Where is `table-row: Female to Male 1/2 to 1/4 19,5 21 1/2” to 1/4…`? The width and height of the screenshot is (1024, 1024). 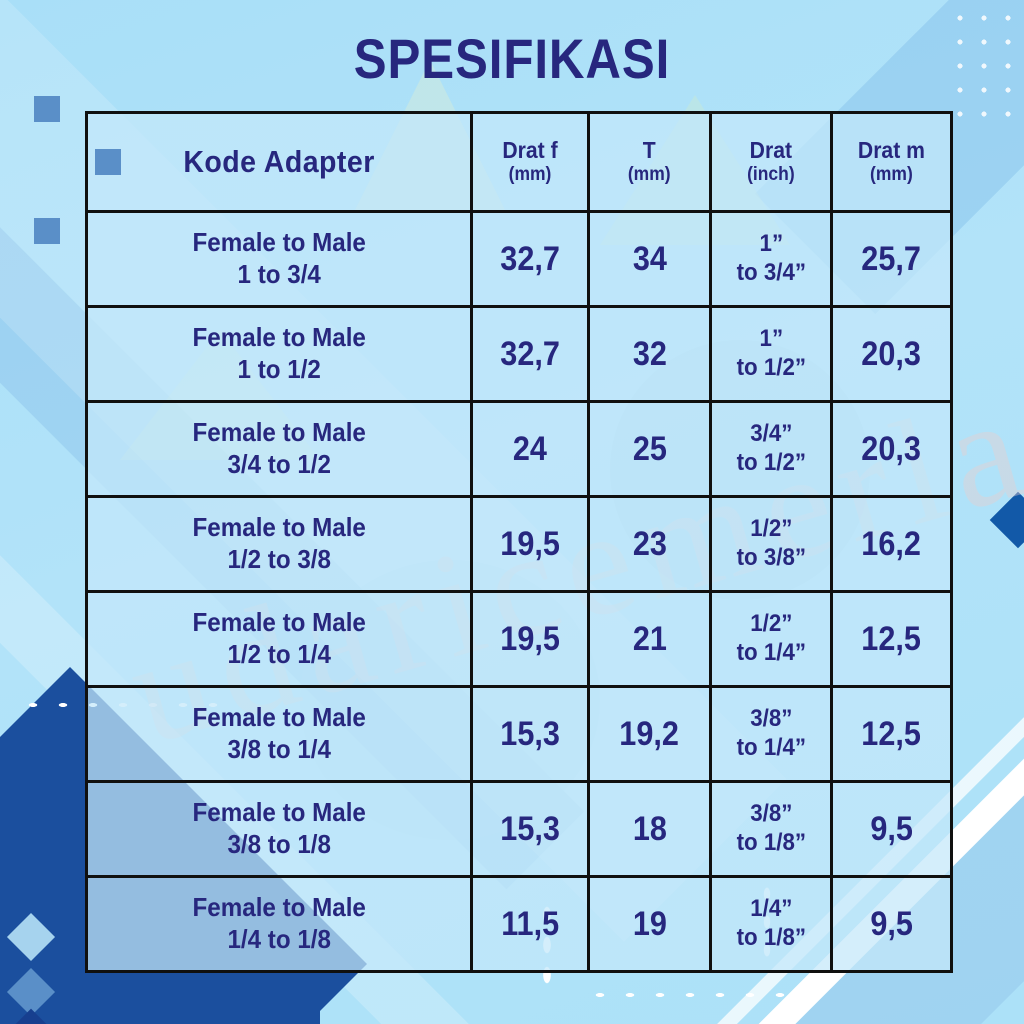 table-row: Female to Male 1/2 to 1/4 19,5 21 1/2” to 1/4… is located at coordinates (519, 639).